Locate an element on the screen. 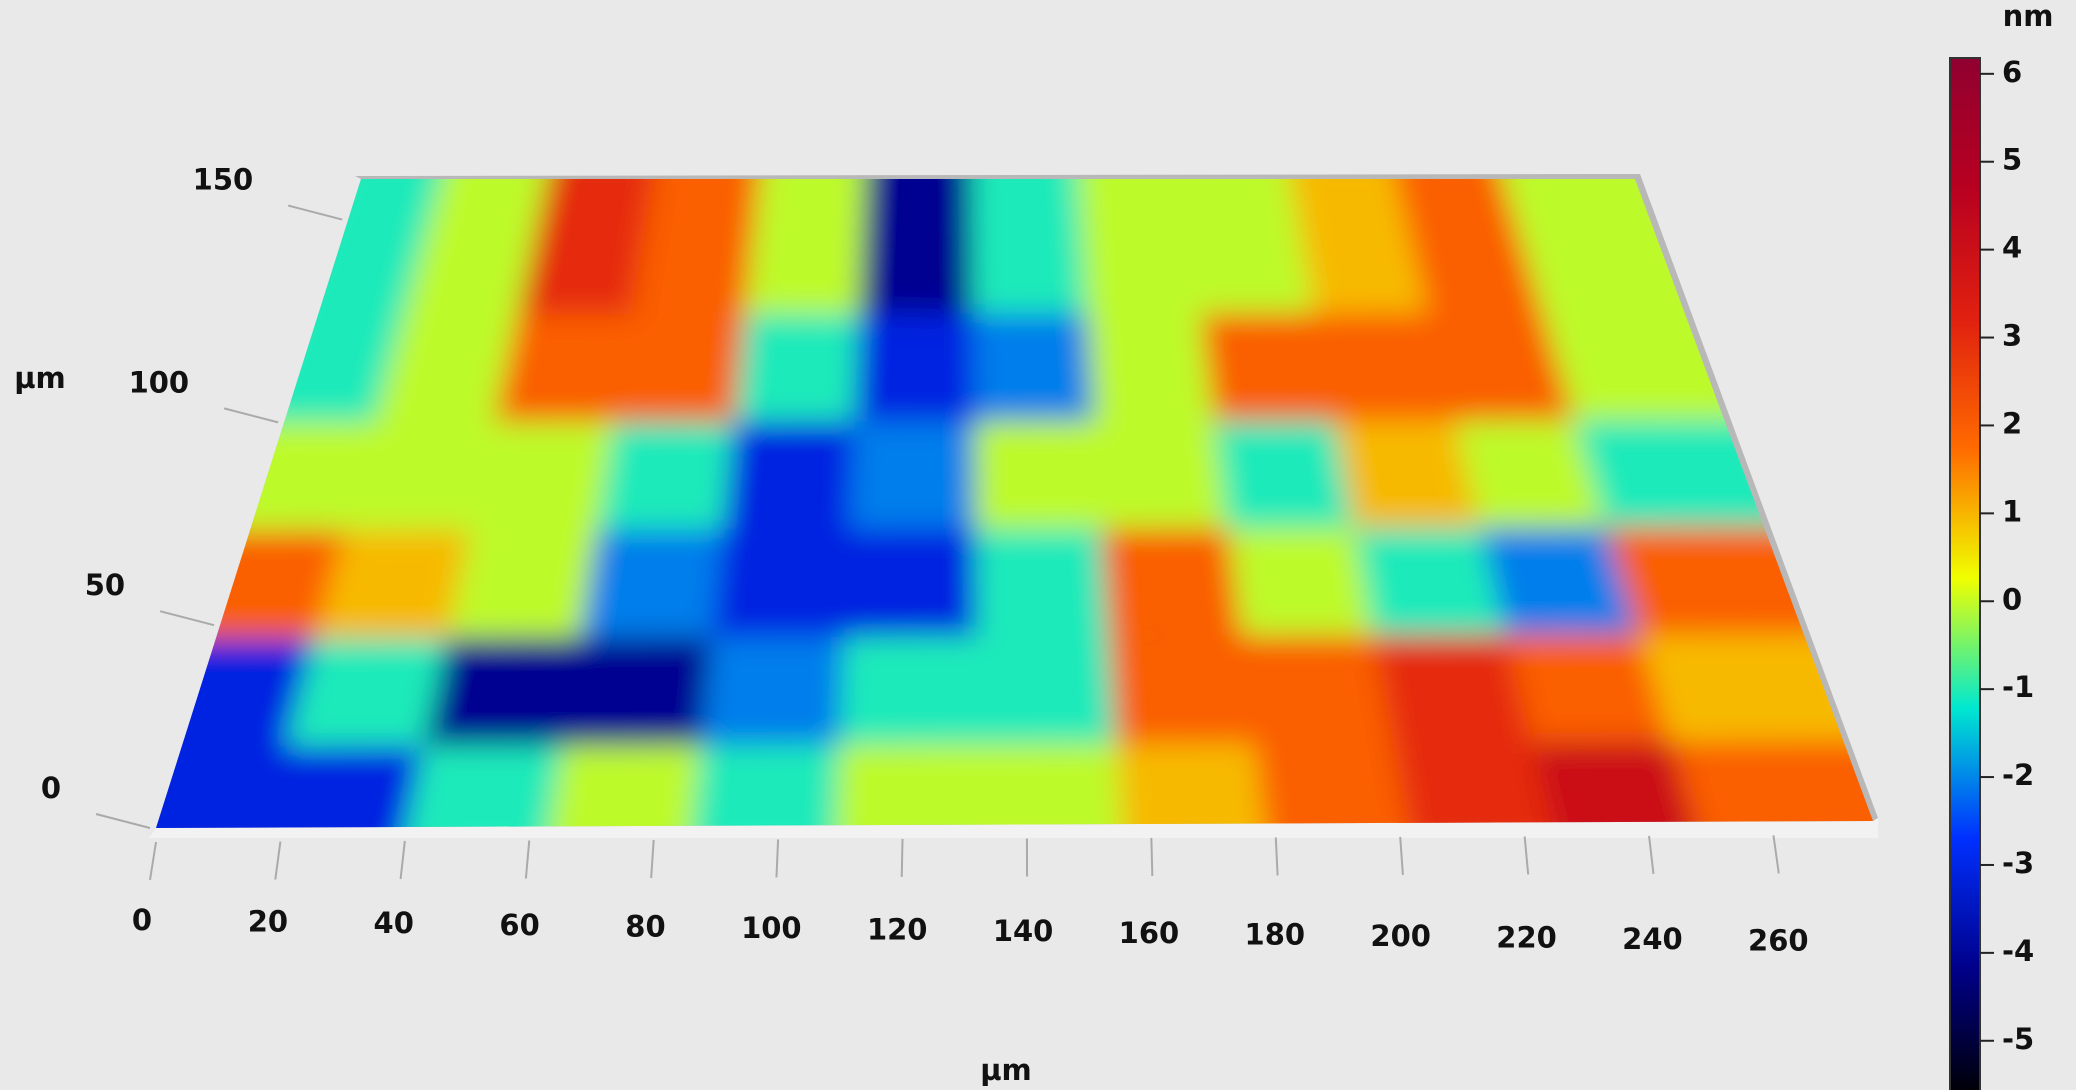 This screenshot has height=1090, width=2076. y-tick-label: 0 is located at coordinates (51, 788).